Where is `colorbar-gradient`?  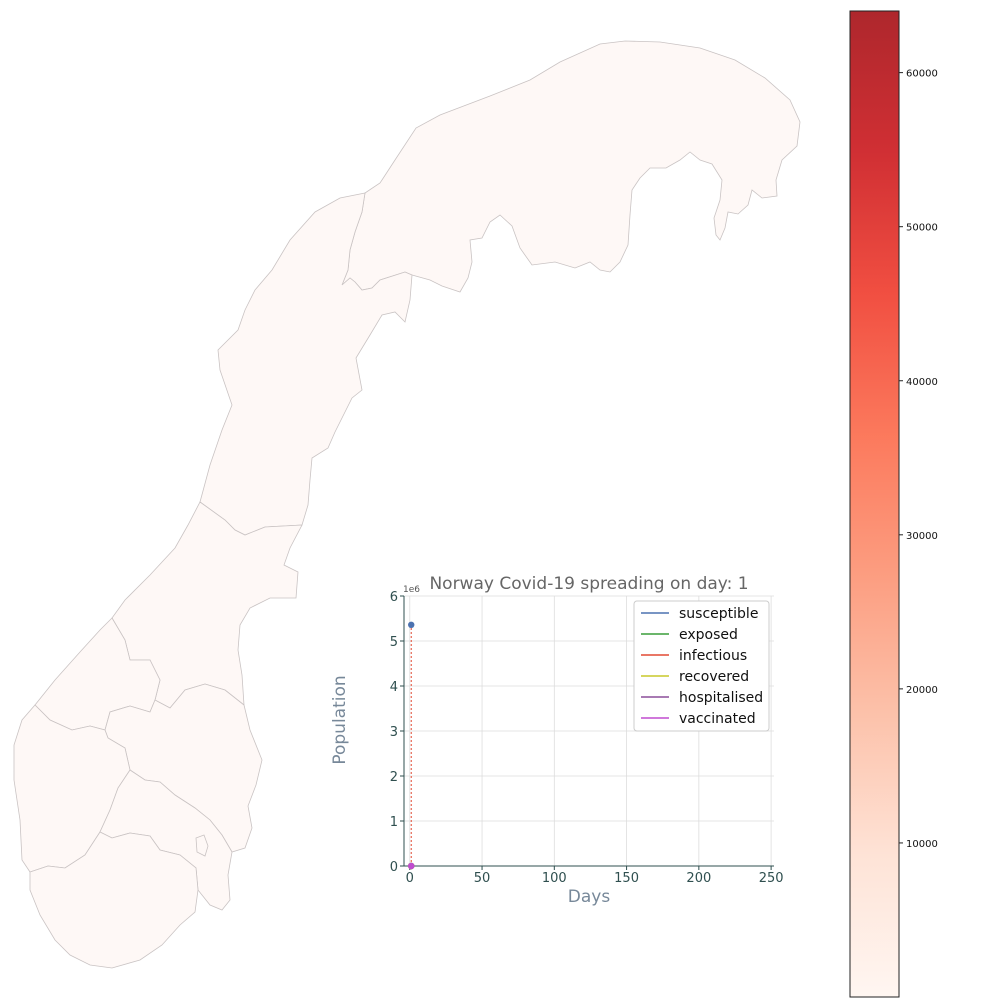
colorbar-gradient is located at coordinates (874, 504).